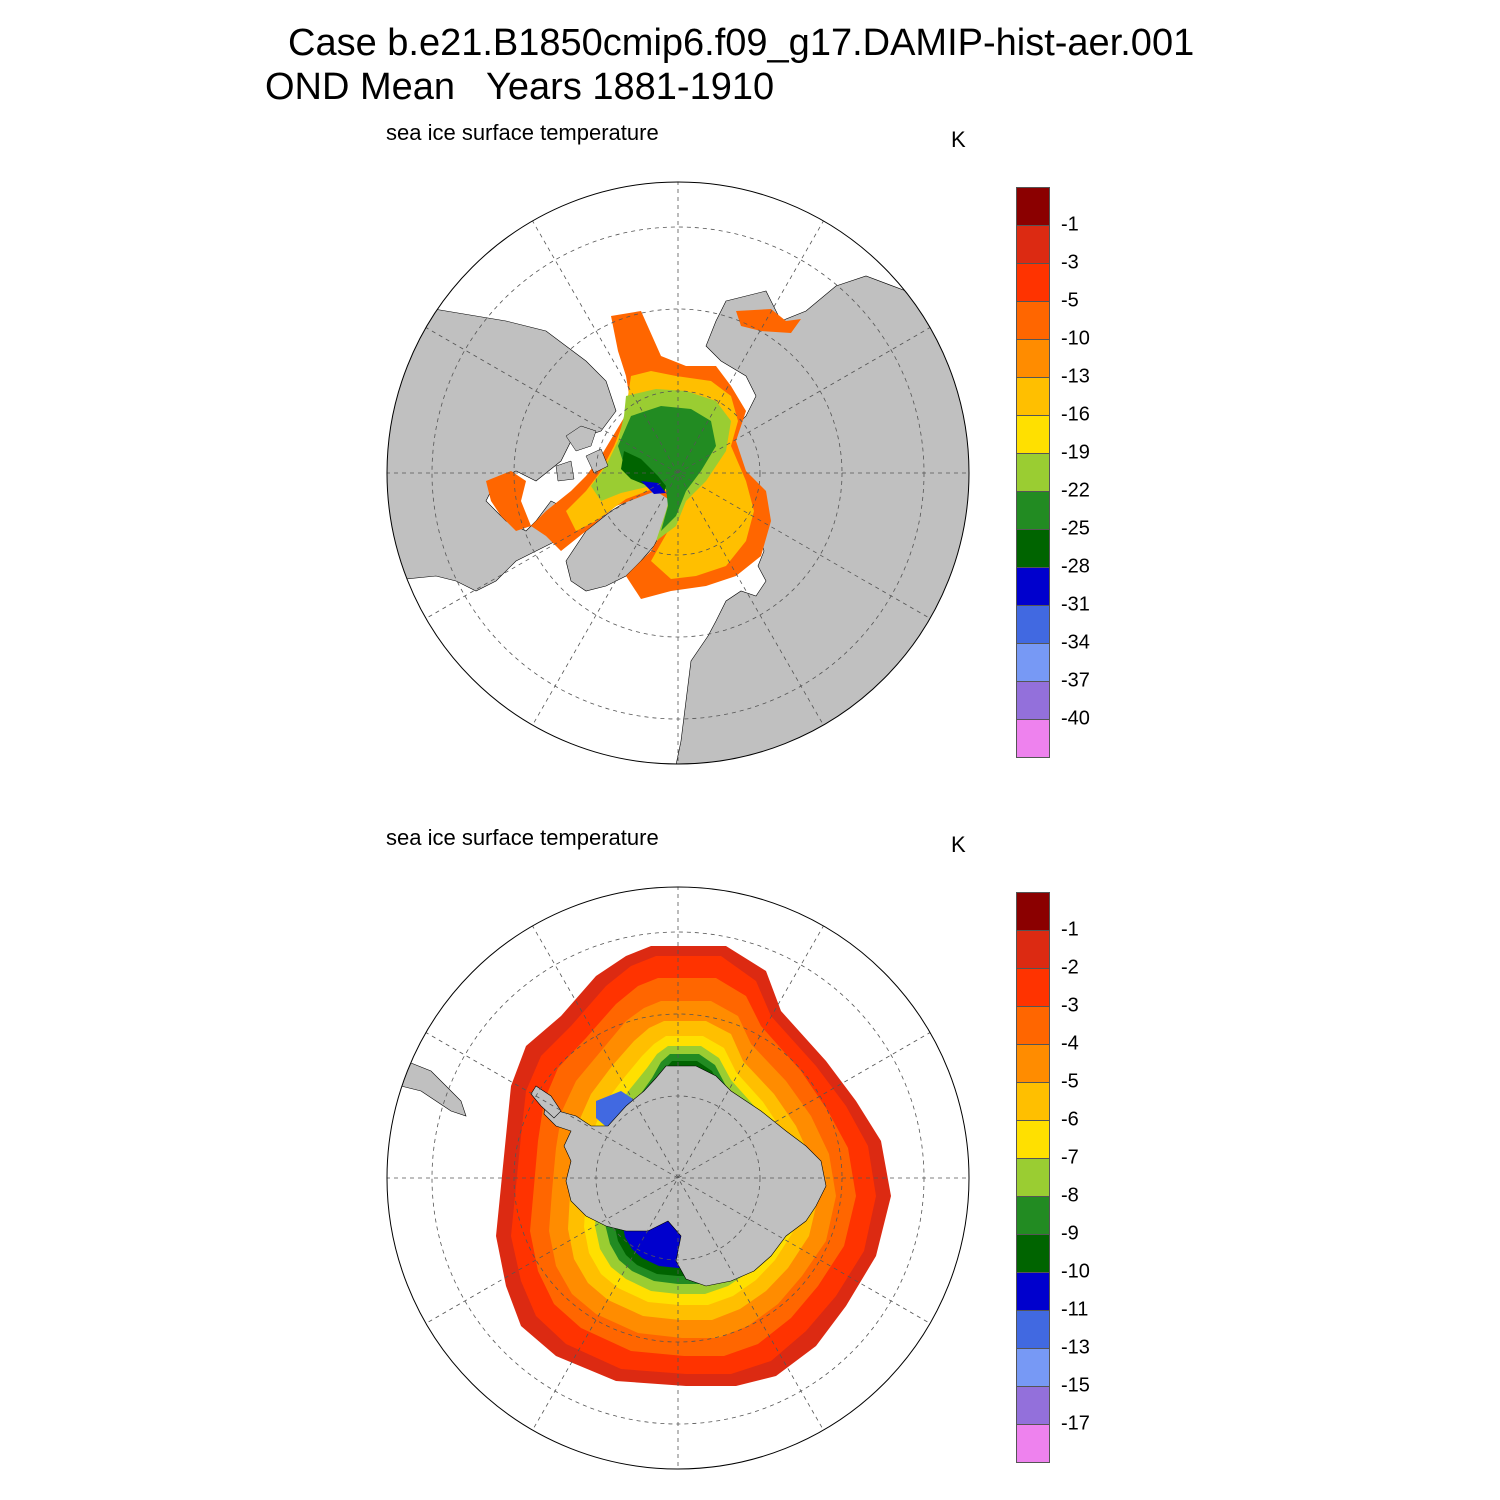  I want to click on colorbar-label: -40, so click(1075, 718).